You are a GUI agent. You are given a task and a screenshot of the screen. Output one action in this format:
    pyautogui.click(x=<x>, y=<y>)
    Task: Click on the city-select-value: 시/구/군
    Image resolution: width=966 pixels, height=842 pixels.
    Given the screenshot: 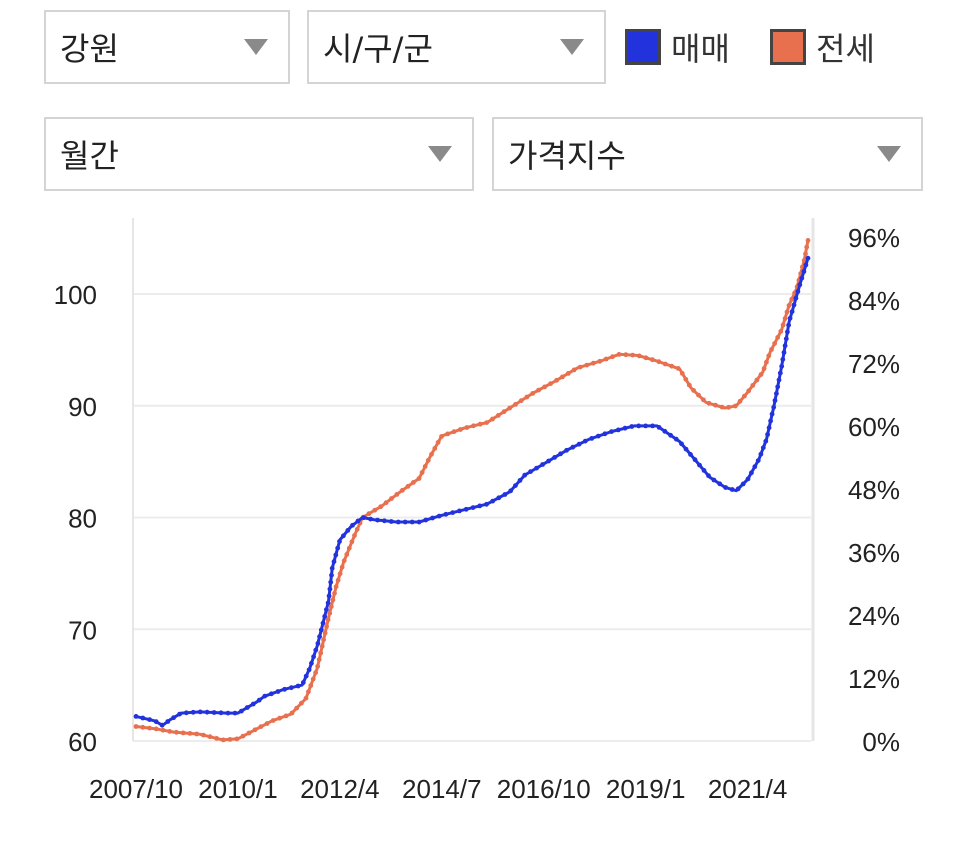 What is the action you would take?
    pyautogui.click(x=378, y=49)
    